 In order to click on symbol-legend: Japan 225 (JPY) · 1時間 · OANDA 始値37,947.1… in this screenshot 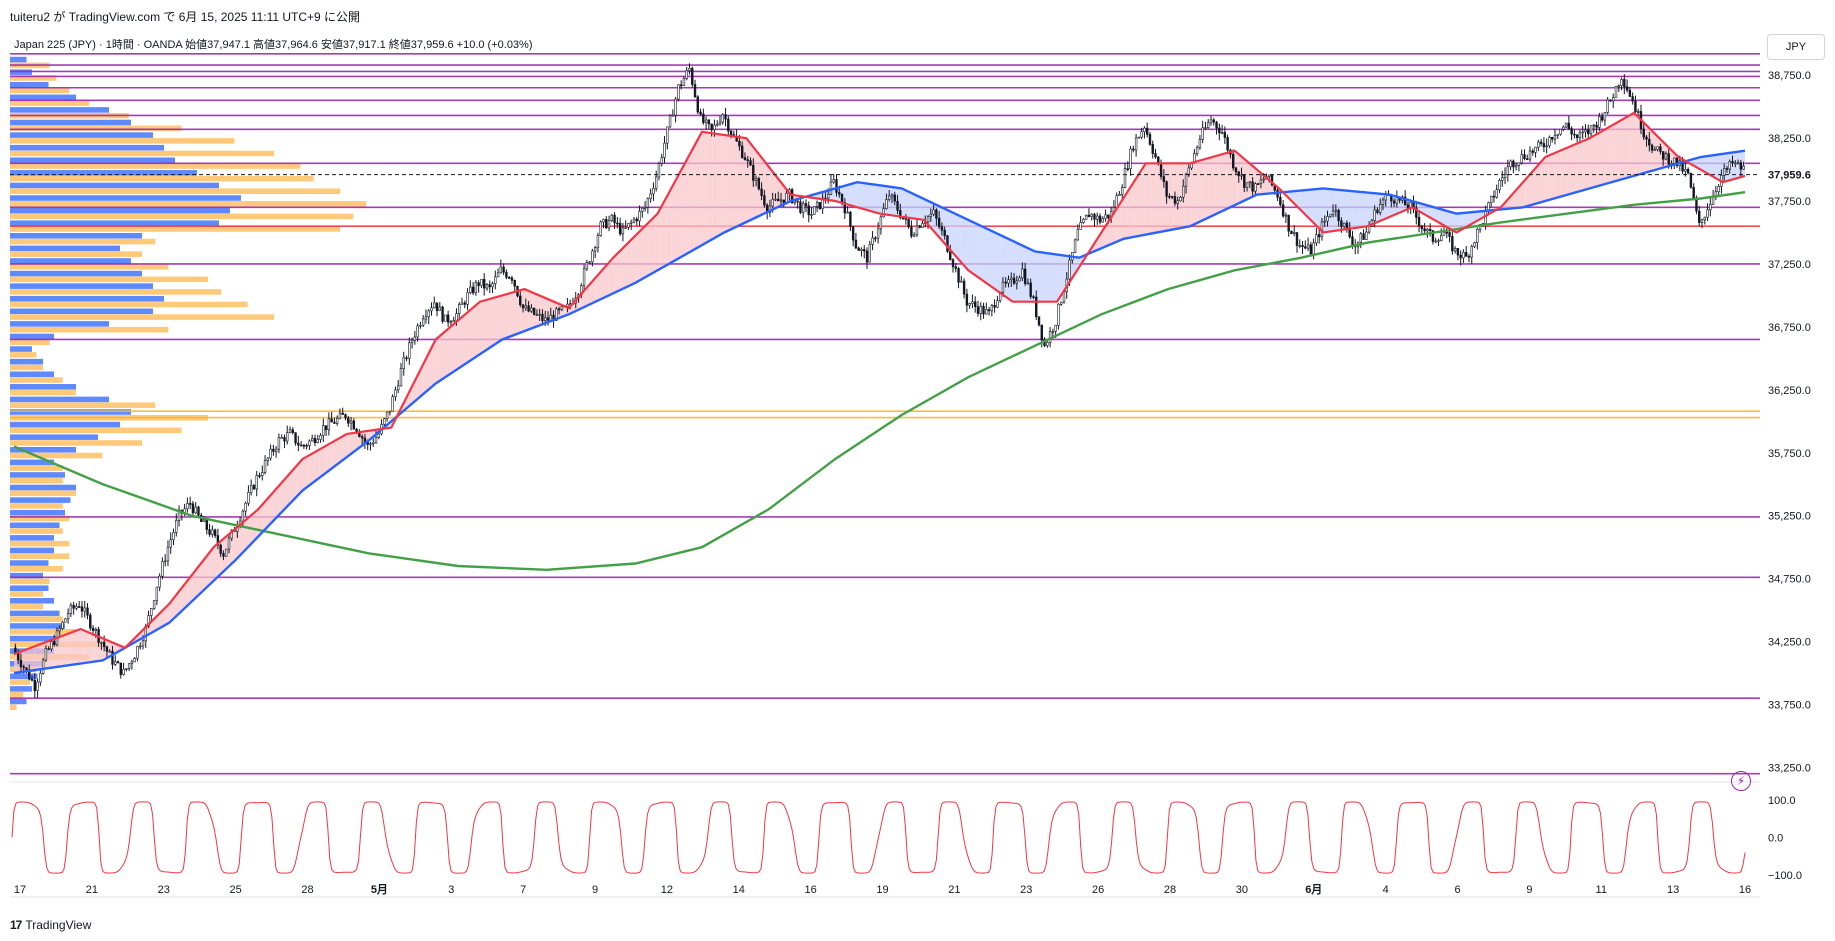, I will do `click(273, 45)`.